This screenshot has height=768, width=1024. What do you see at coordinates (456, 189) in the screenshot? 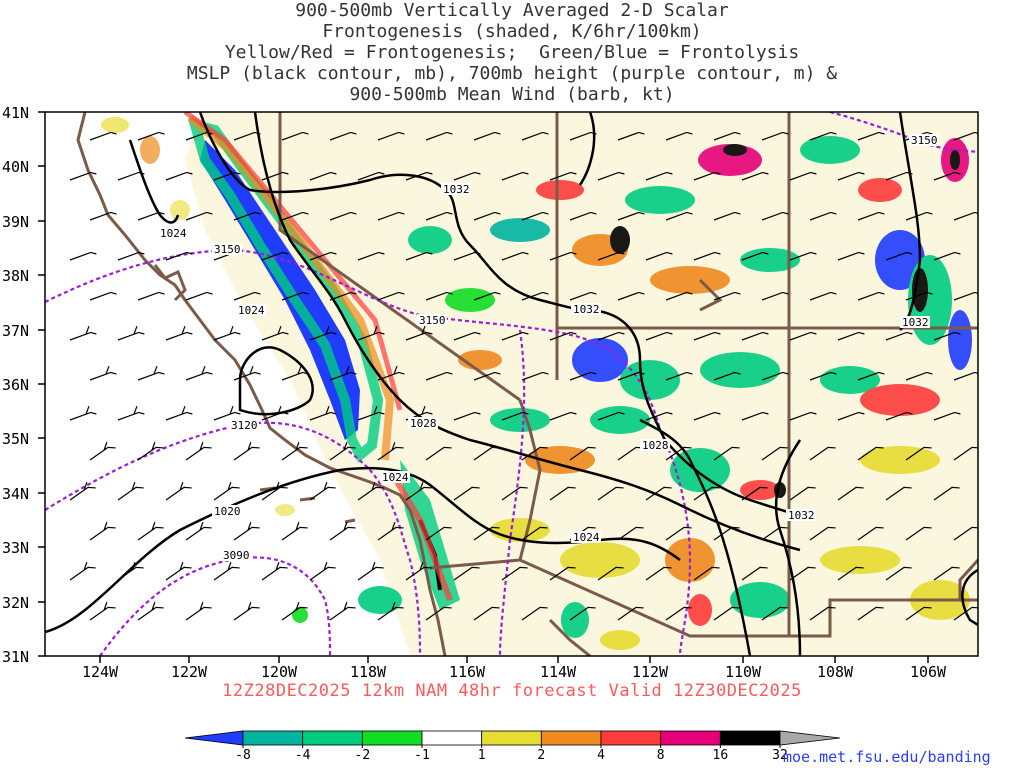
I see `mslp-label: 1032` at bounding box center [456, 189].